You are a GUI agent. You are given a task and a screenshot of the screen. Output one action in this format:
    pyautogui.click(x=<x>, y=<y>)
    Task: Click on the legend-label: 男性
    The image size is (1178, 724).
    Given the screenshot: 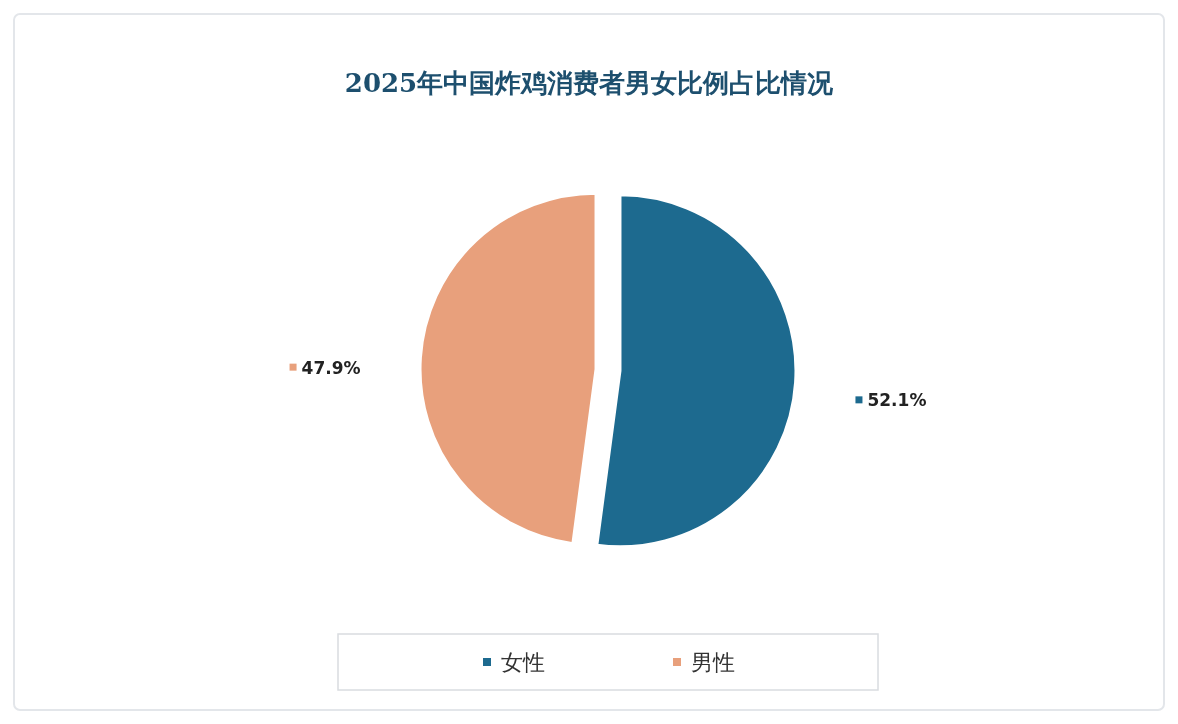 What is the action you would take?
    pyautogui.click(x=713, y=662)
    